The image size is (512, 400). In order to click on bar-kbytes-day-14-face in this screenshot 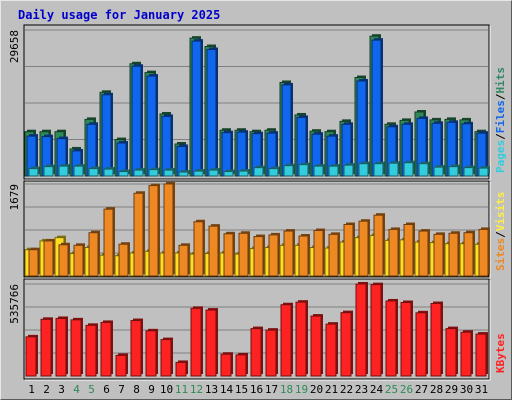, I will do `click(226, 365)`.